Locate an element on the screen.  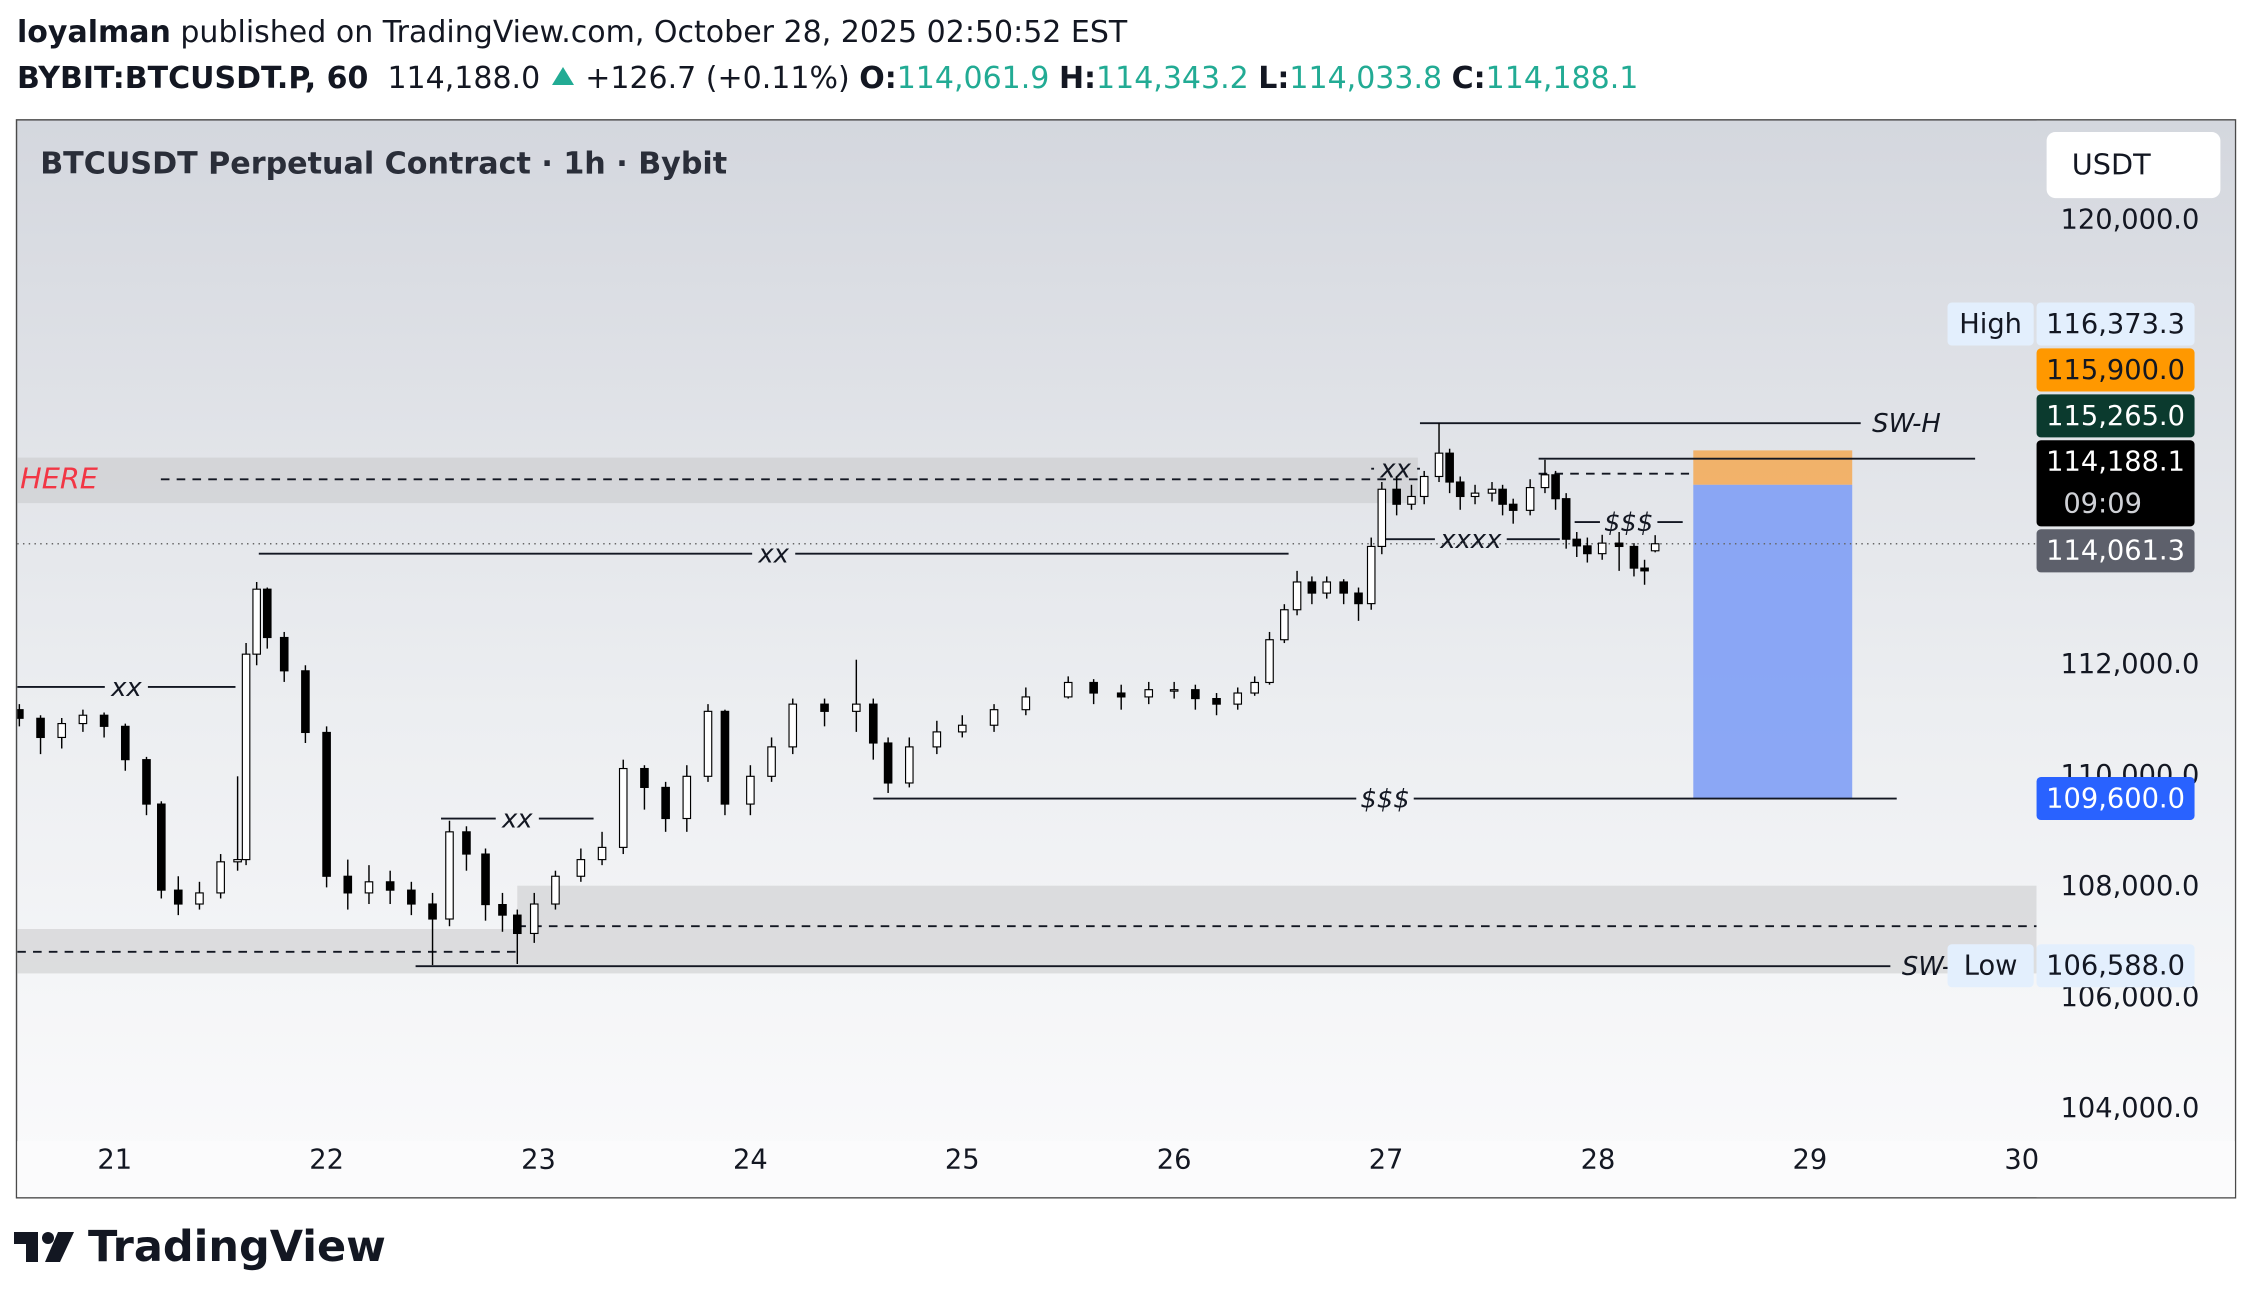
stop-zone is located at coordinates (1773, 467).